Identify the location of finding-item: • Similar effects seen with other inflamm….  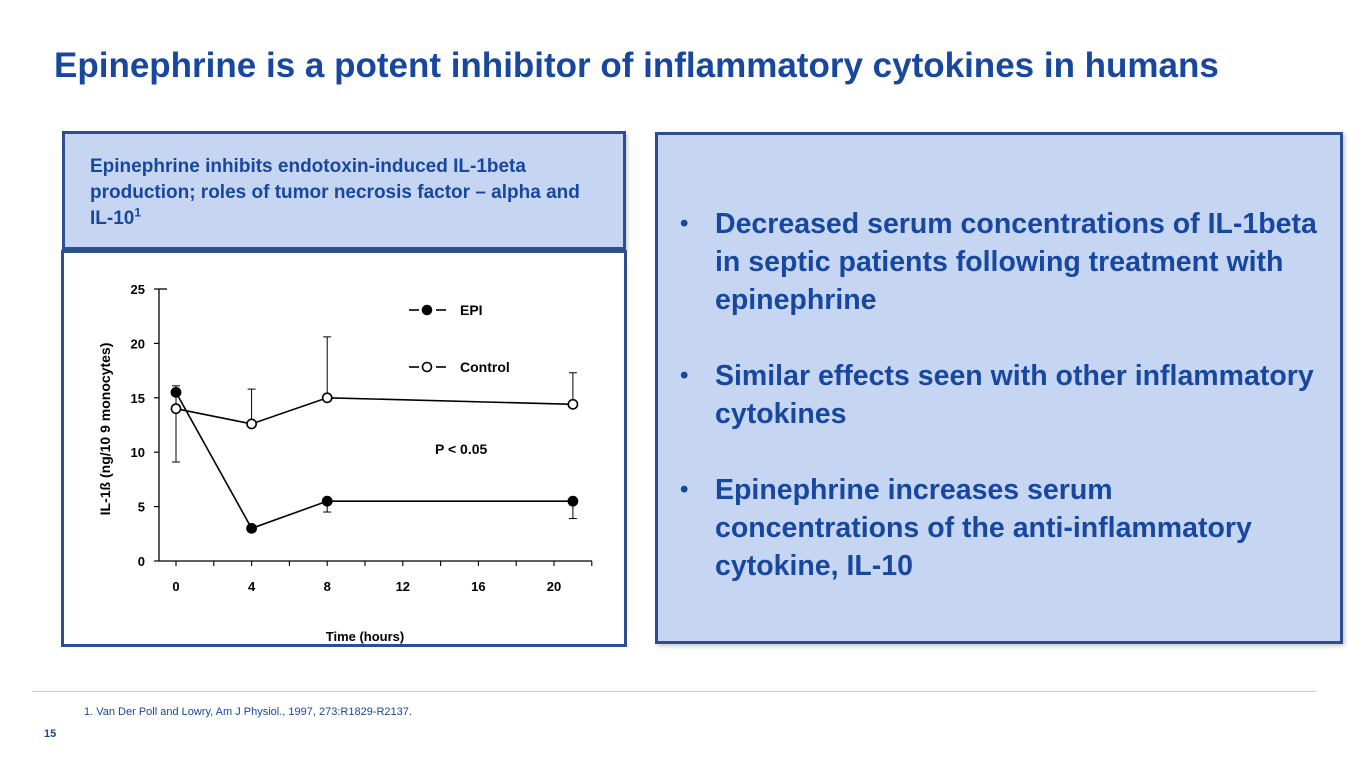
(1000, 395).